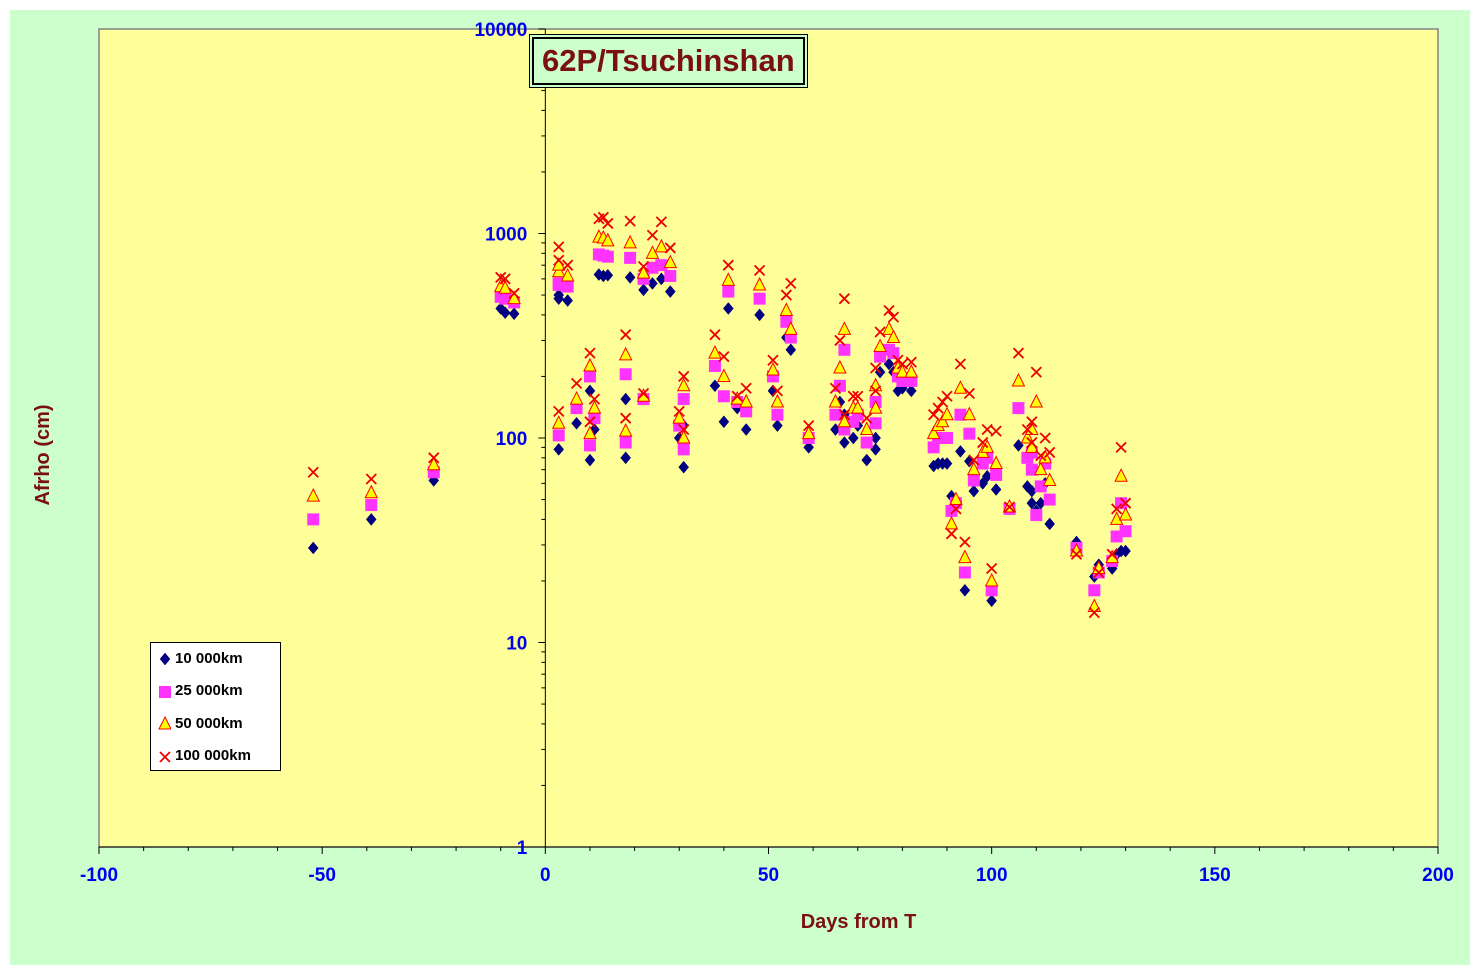 The image size is (1480, 973). What do you see at coordinates (321, 875) in the screenshot?
I see `x-tick-label: -50` at bounding box center [321, 875].